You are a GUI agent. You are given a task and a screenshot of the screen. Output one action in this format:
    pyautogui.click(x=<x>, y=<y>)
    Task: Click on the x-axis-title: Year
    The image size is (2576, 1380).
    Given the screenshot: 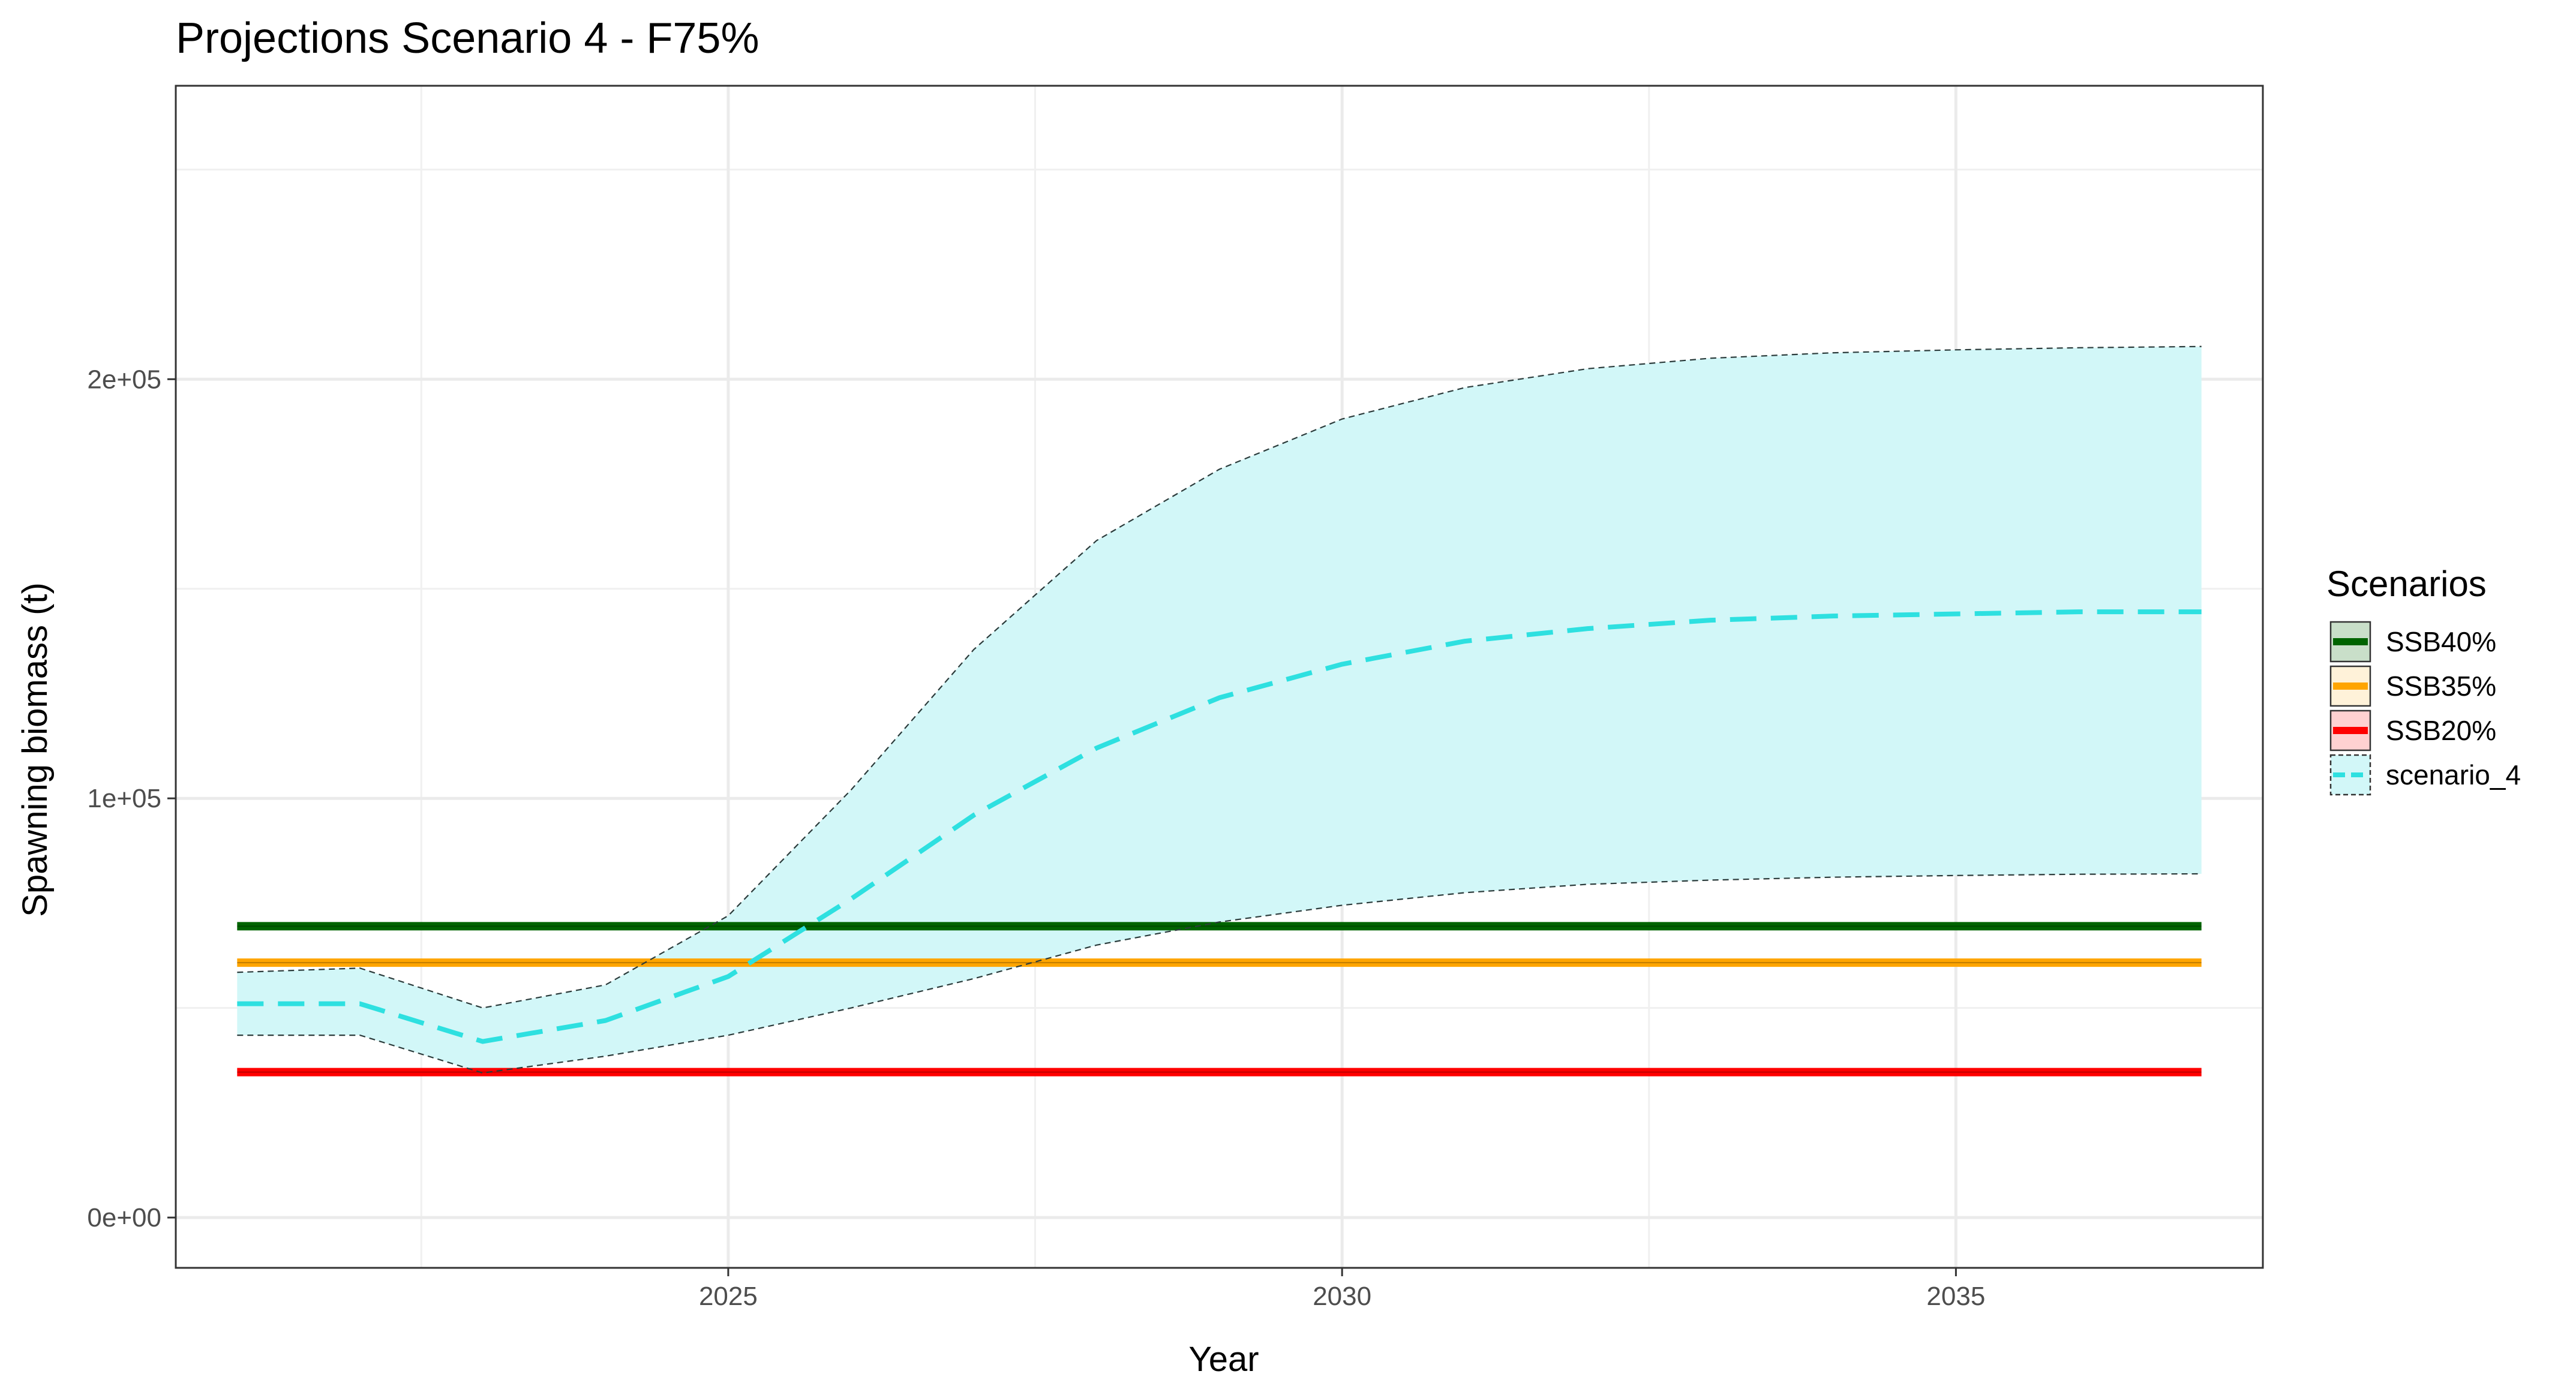 What is the action you would take?
    pyautogui.click(x=1223, y=1360)
    